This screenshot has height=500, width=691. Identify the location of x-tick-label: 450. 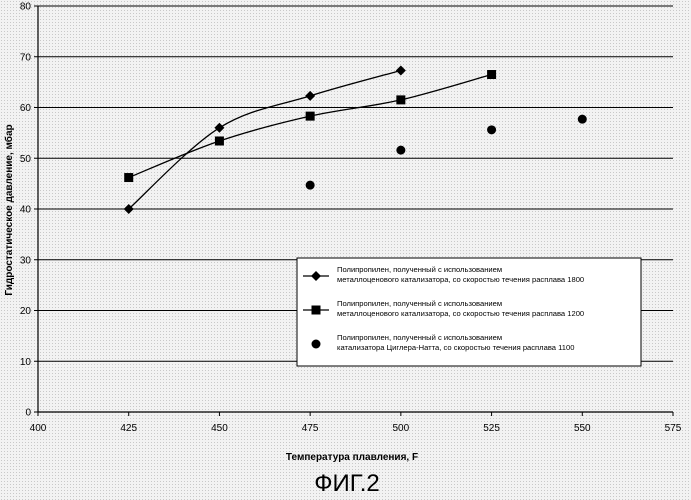
(219, 428).